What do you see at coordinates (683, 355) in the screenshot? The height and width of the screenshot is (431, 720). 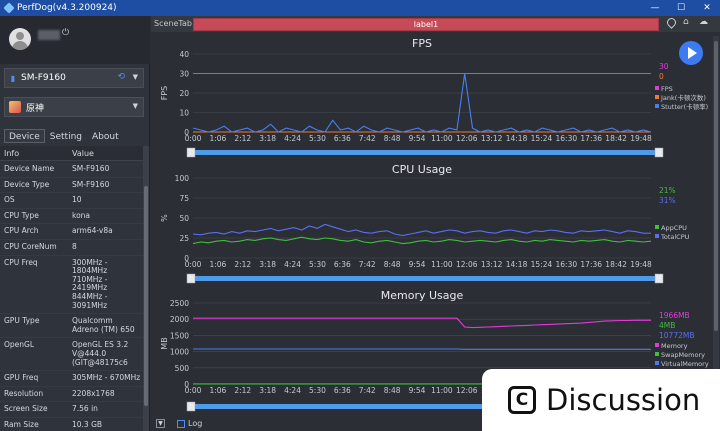 I see `legend-entry: SwapMemory` at bounding box center [683, 355].